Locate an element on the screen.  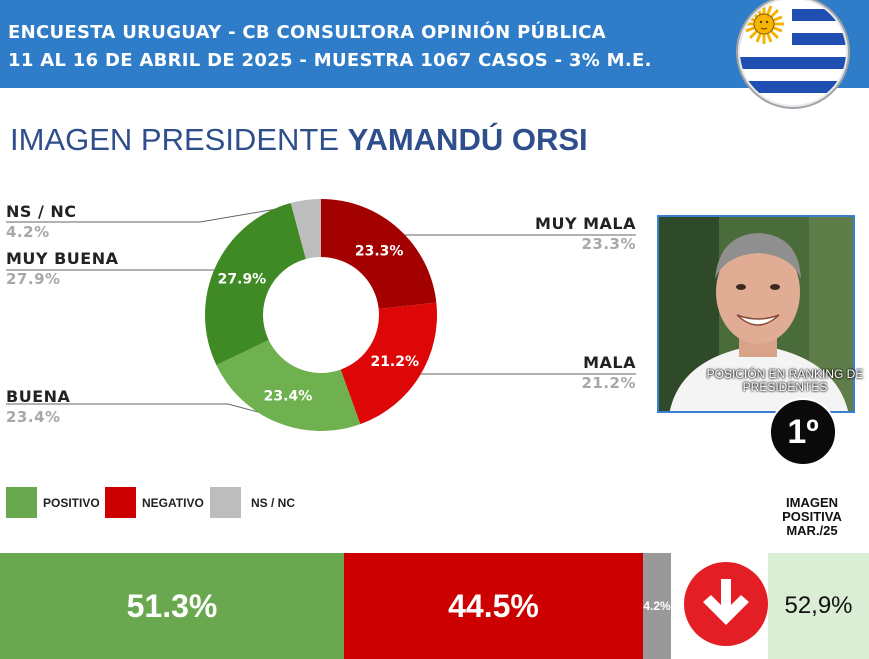
label-muy-mala: MUY MALA 23.3% is located at coordinates (585, 233).